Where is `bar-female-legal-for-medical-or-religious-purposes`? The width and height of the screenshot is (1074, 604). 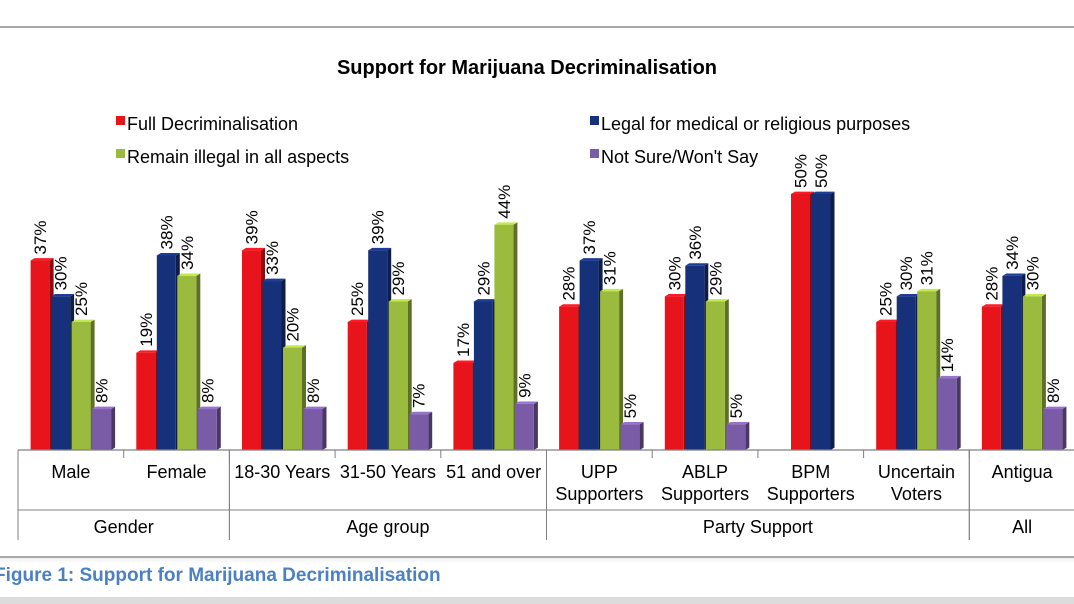 bar-female-legal-for-medical-or-religious-purposes is located at coordinates (168, 351).